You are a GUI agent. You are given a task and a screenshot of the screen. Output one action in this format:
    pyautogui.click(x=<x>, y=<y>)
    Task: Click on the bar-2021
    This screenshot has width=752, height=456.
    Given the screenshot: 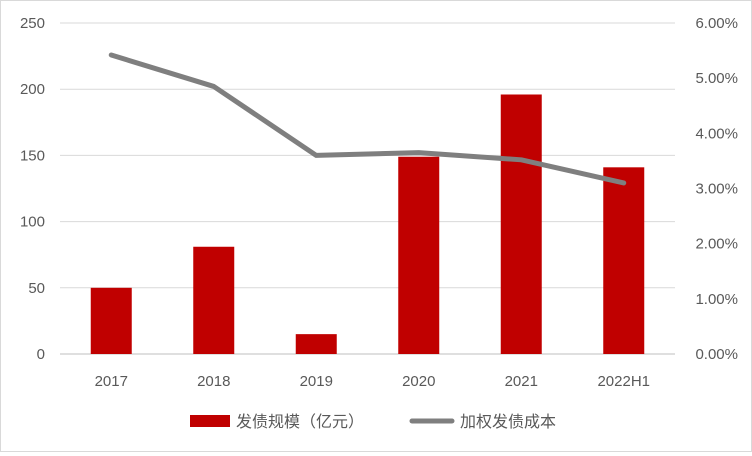 What is the action you would take?
    pyautogui.click(x=521, y=224)
    